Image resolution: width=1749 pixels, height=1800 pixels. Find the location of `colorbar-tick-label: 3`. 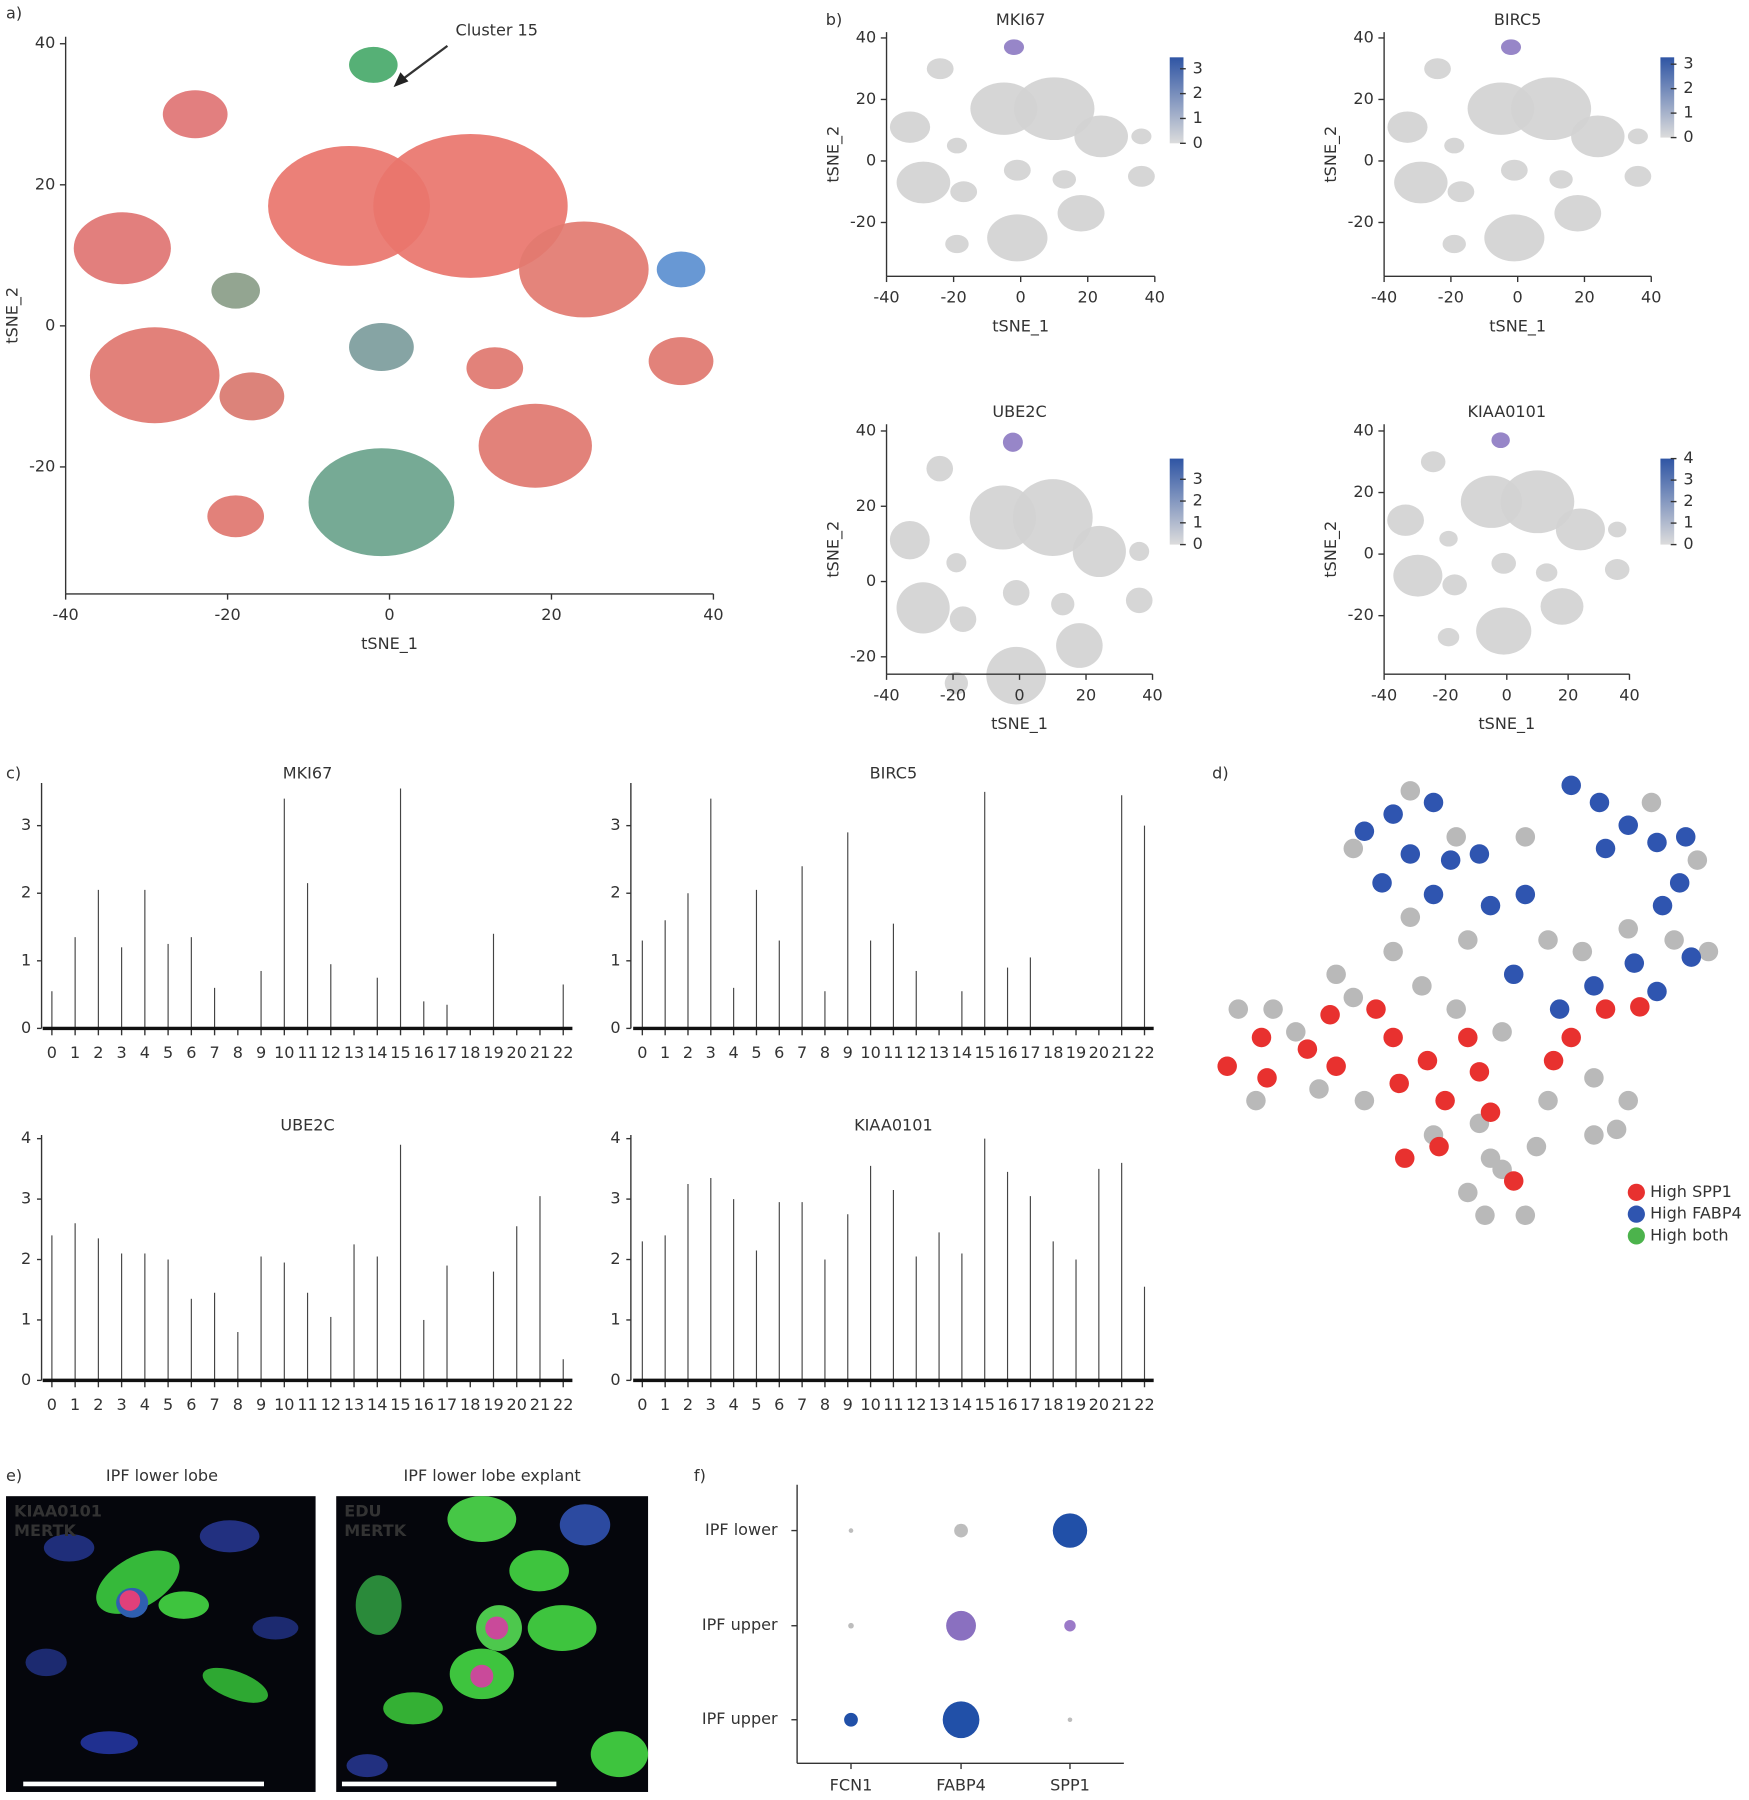

colorbar-tick-label: 3 is located at coordinates (1198, 478).